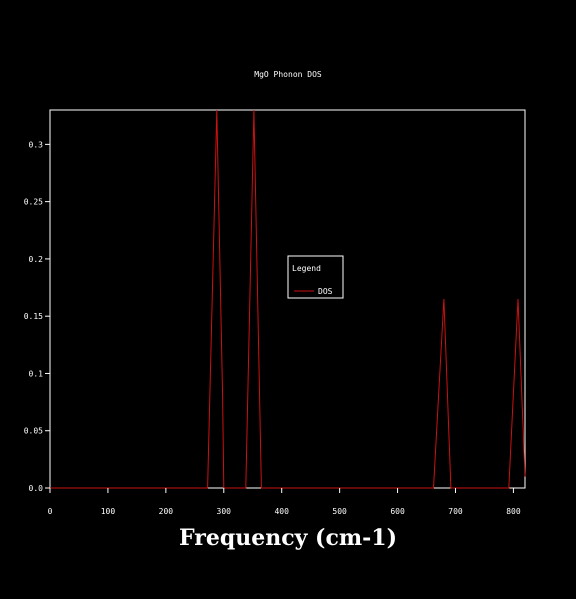  Describe the element at coordinates (288, 538) in the screenshot. I see `x-axis-label: Frequency (cm-1)` at that location.